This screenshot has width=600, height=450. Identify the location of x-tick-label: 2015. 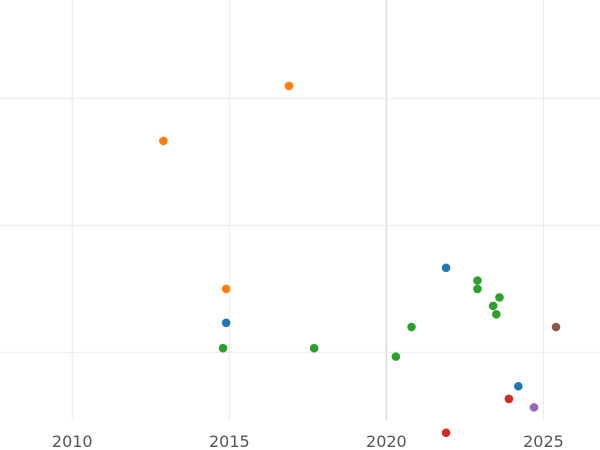
(229, 441).